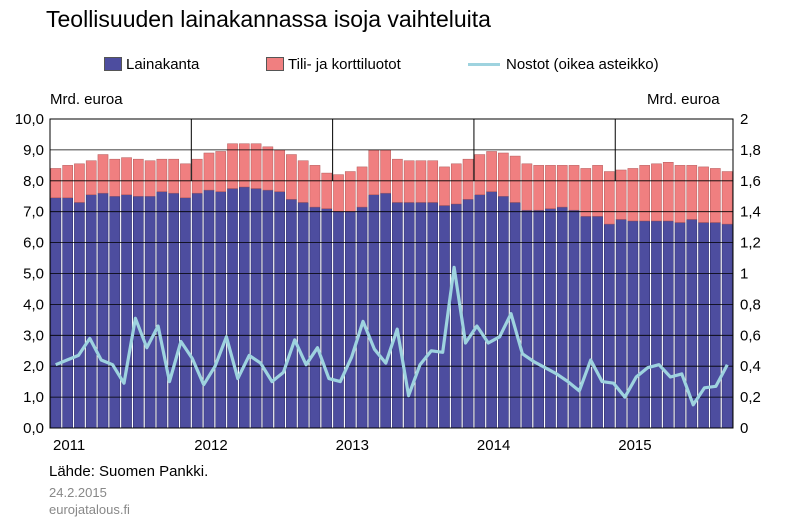 Image resolution: width=800 pixels, height=522 pixels. What do you see at coordinates (33, 150) in the screenshot?
I see `y-tick-left: 9,0` at bounding box center [33, 150].